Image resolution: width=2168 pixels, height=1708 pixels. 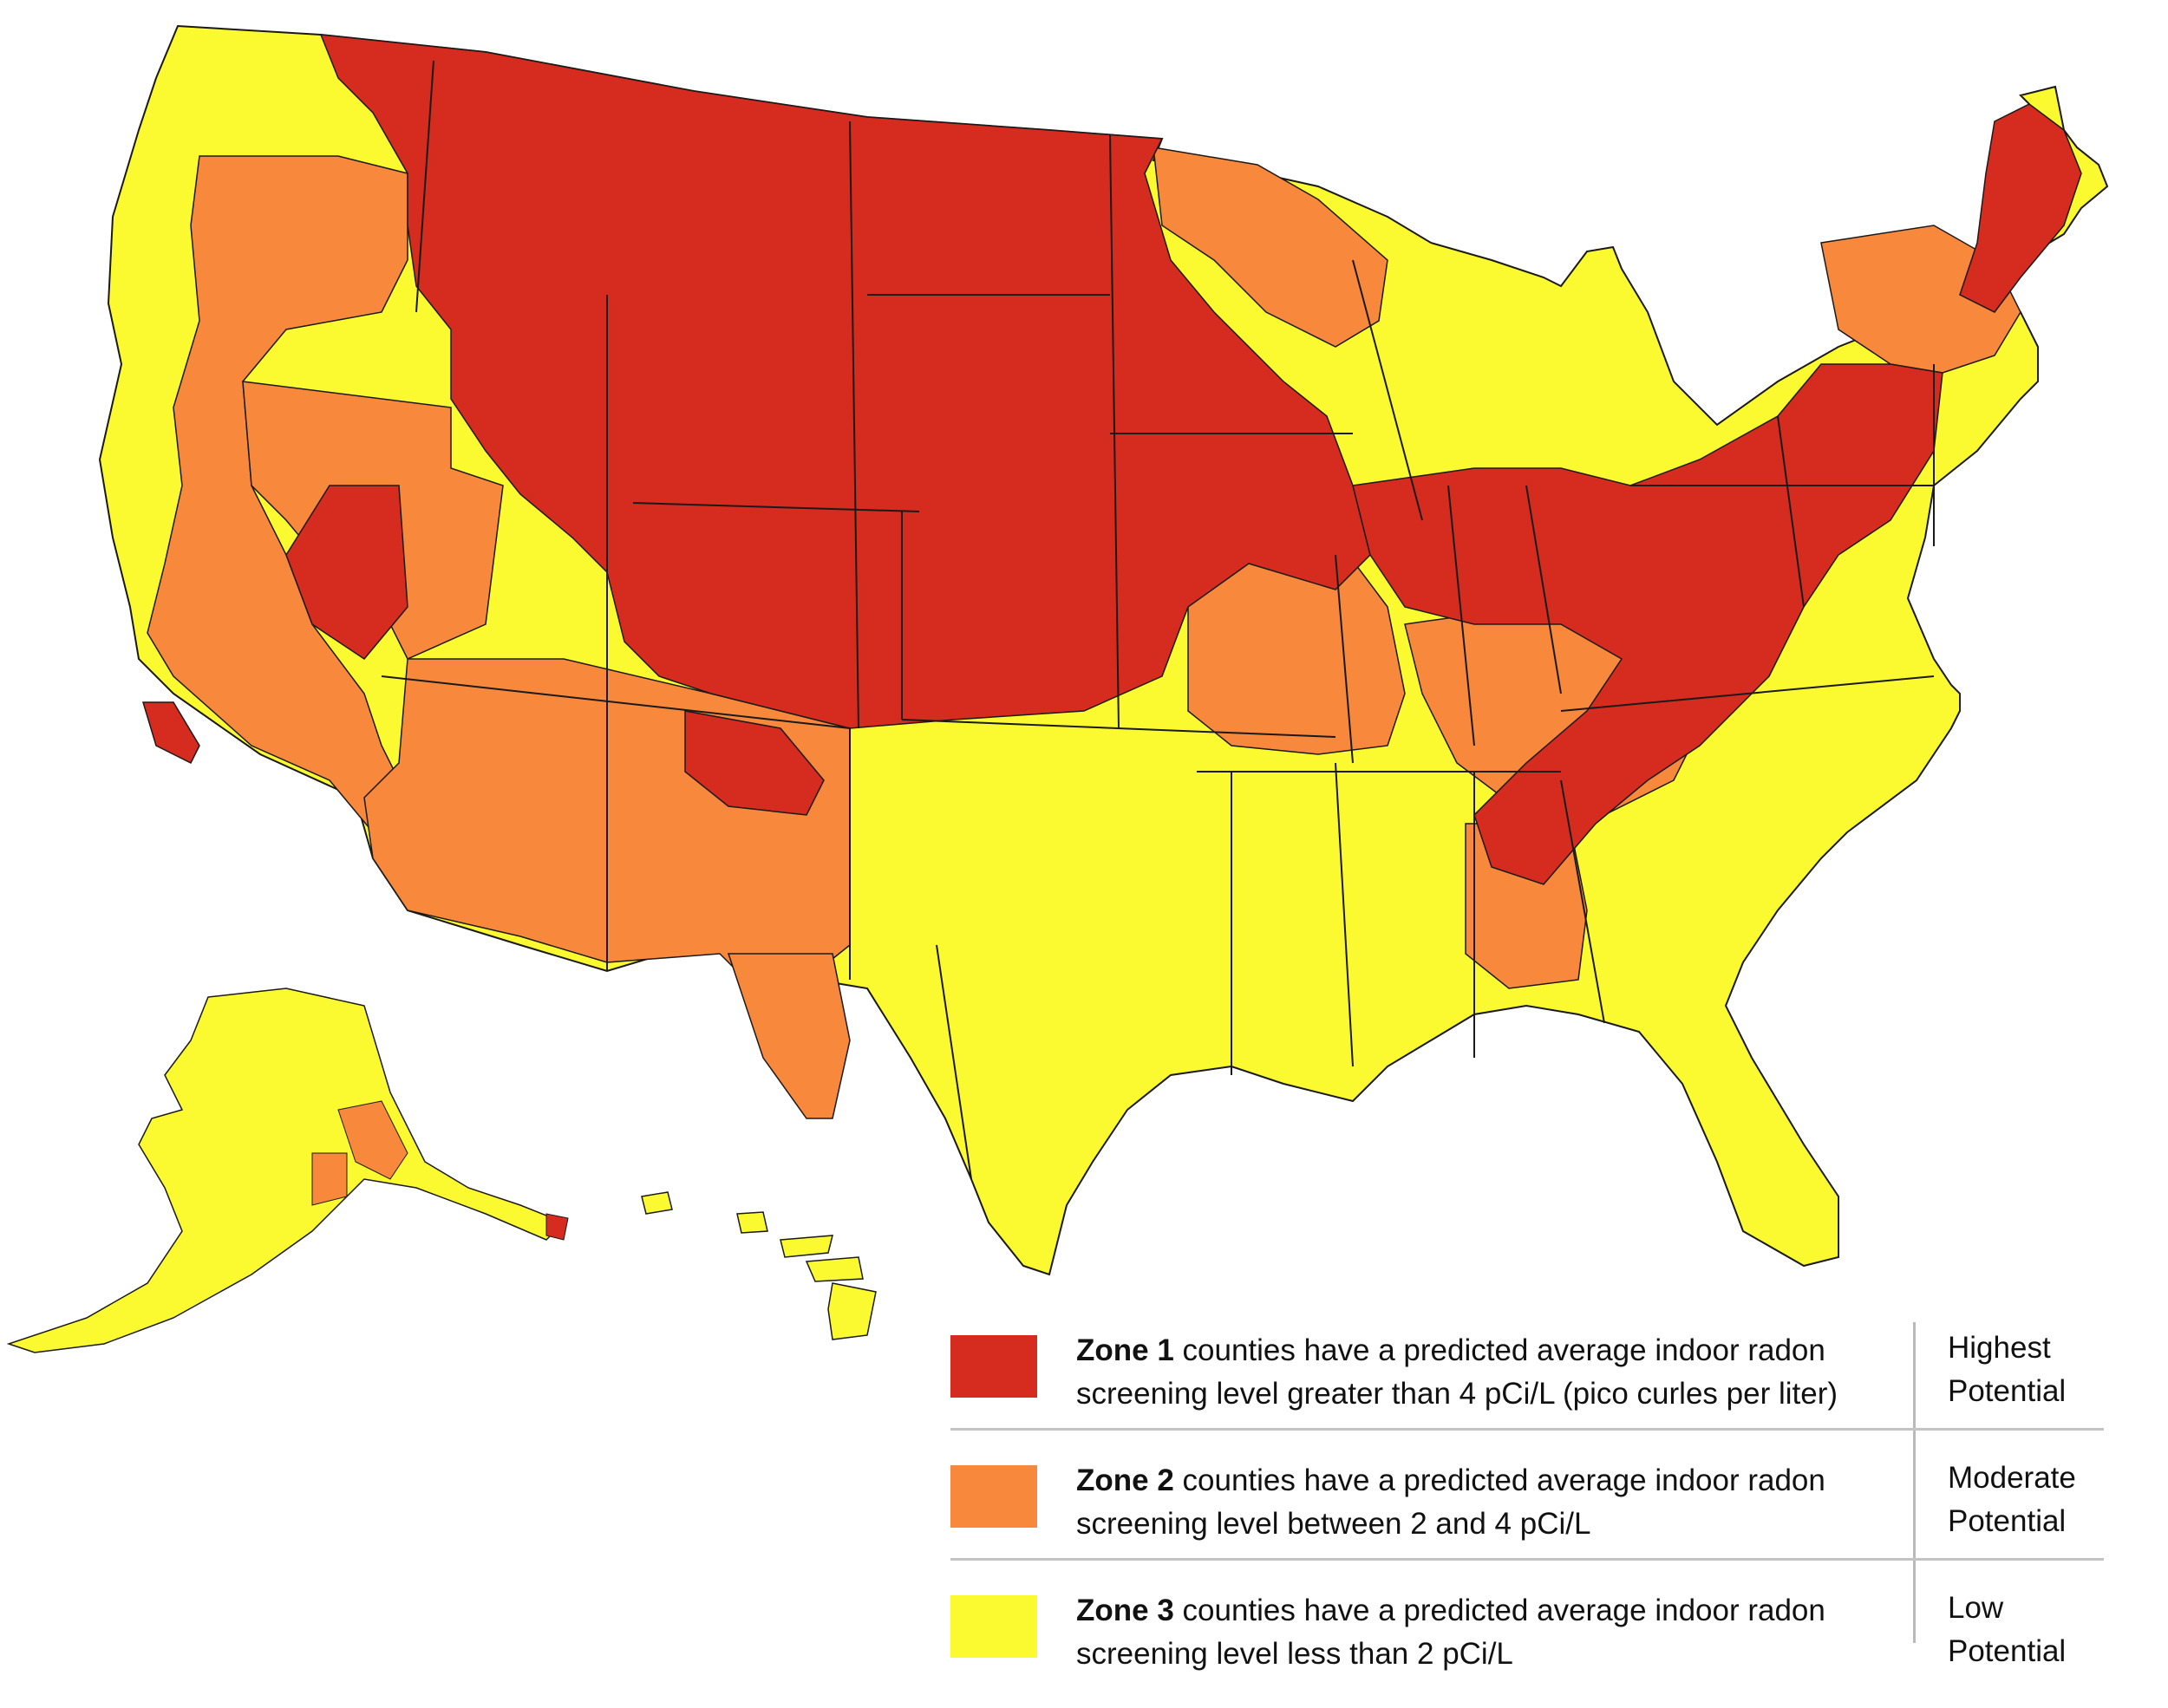 What do you see at coordinates (2000, 1348) in the screenshot?
I see `zone-1-potential-line1: Highest` at bounding box center [2000, 1348].